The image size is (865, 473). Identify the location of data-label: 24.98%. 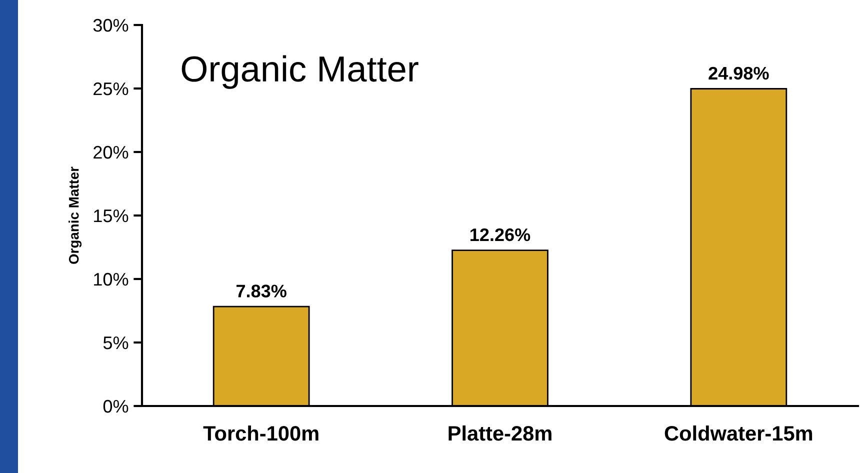
(738, 73).